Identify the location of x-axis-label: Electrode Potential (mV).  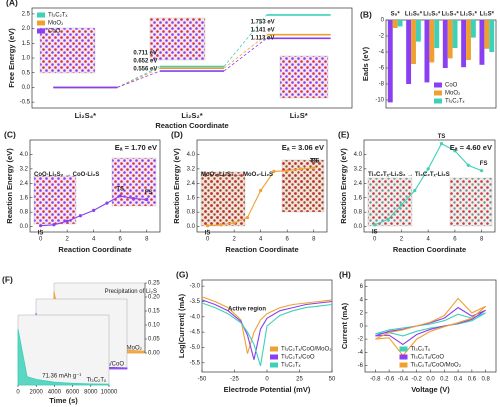
(267, 389).